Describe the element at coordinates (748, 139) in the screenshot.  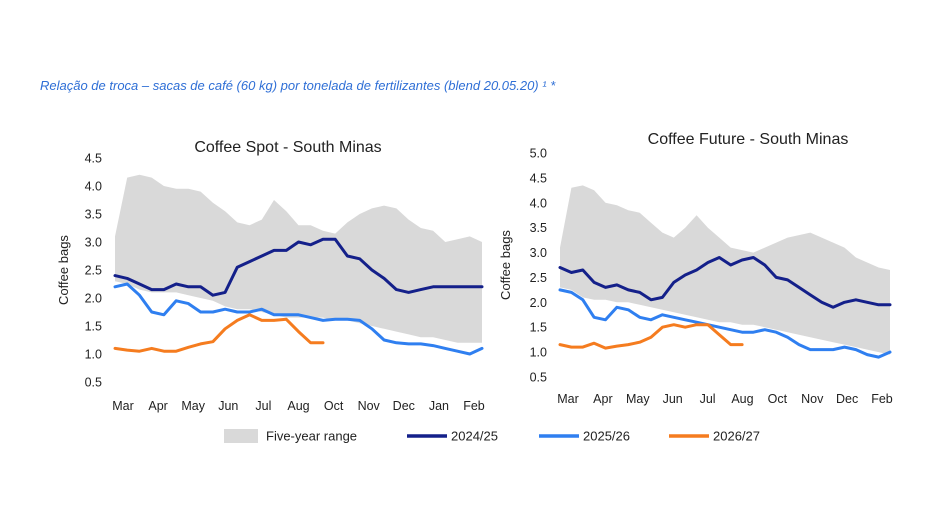
I see `chart-title: Coffee Future - South Minas` at that location.